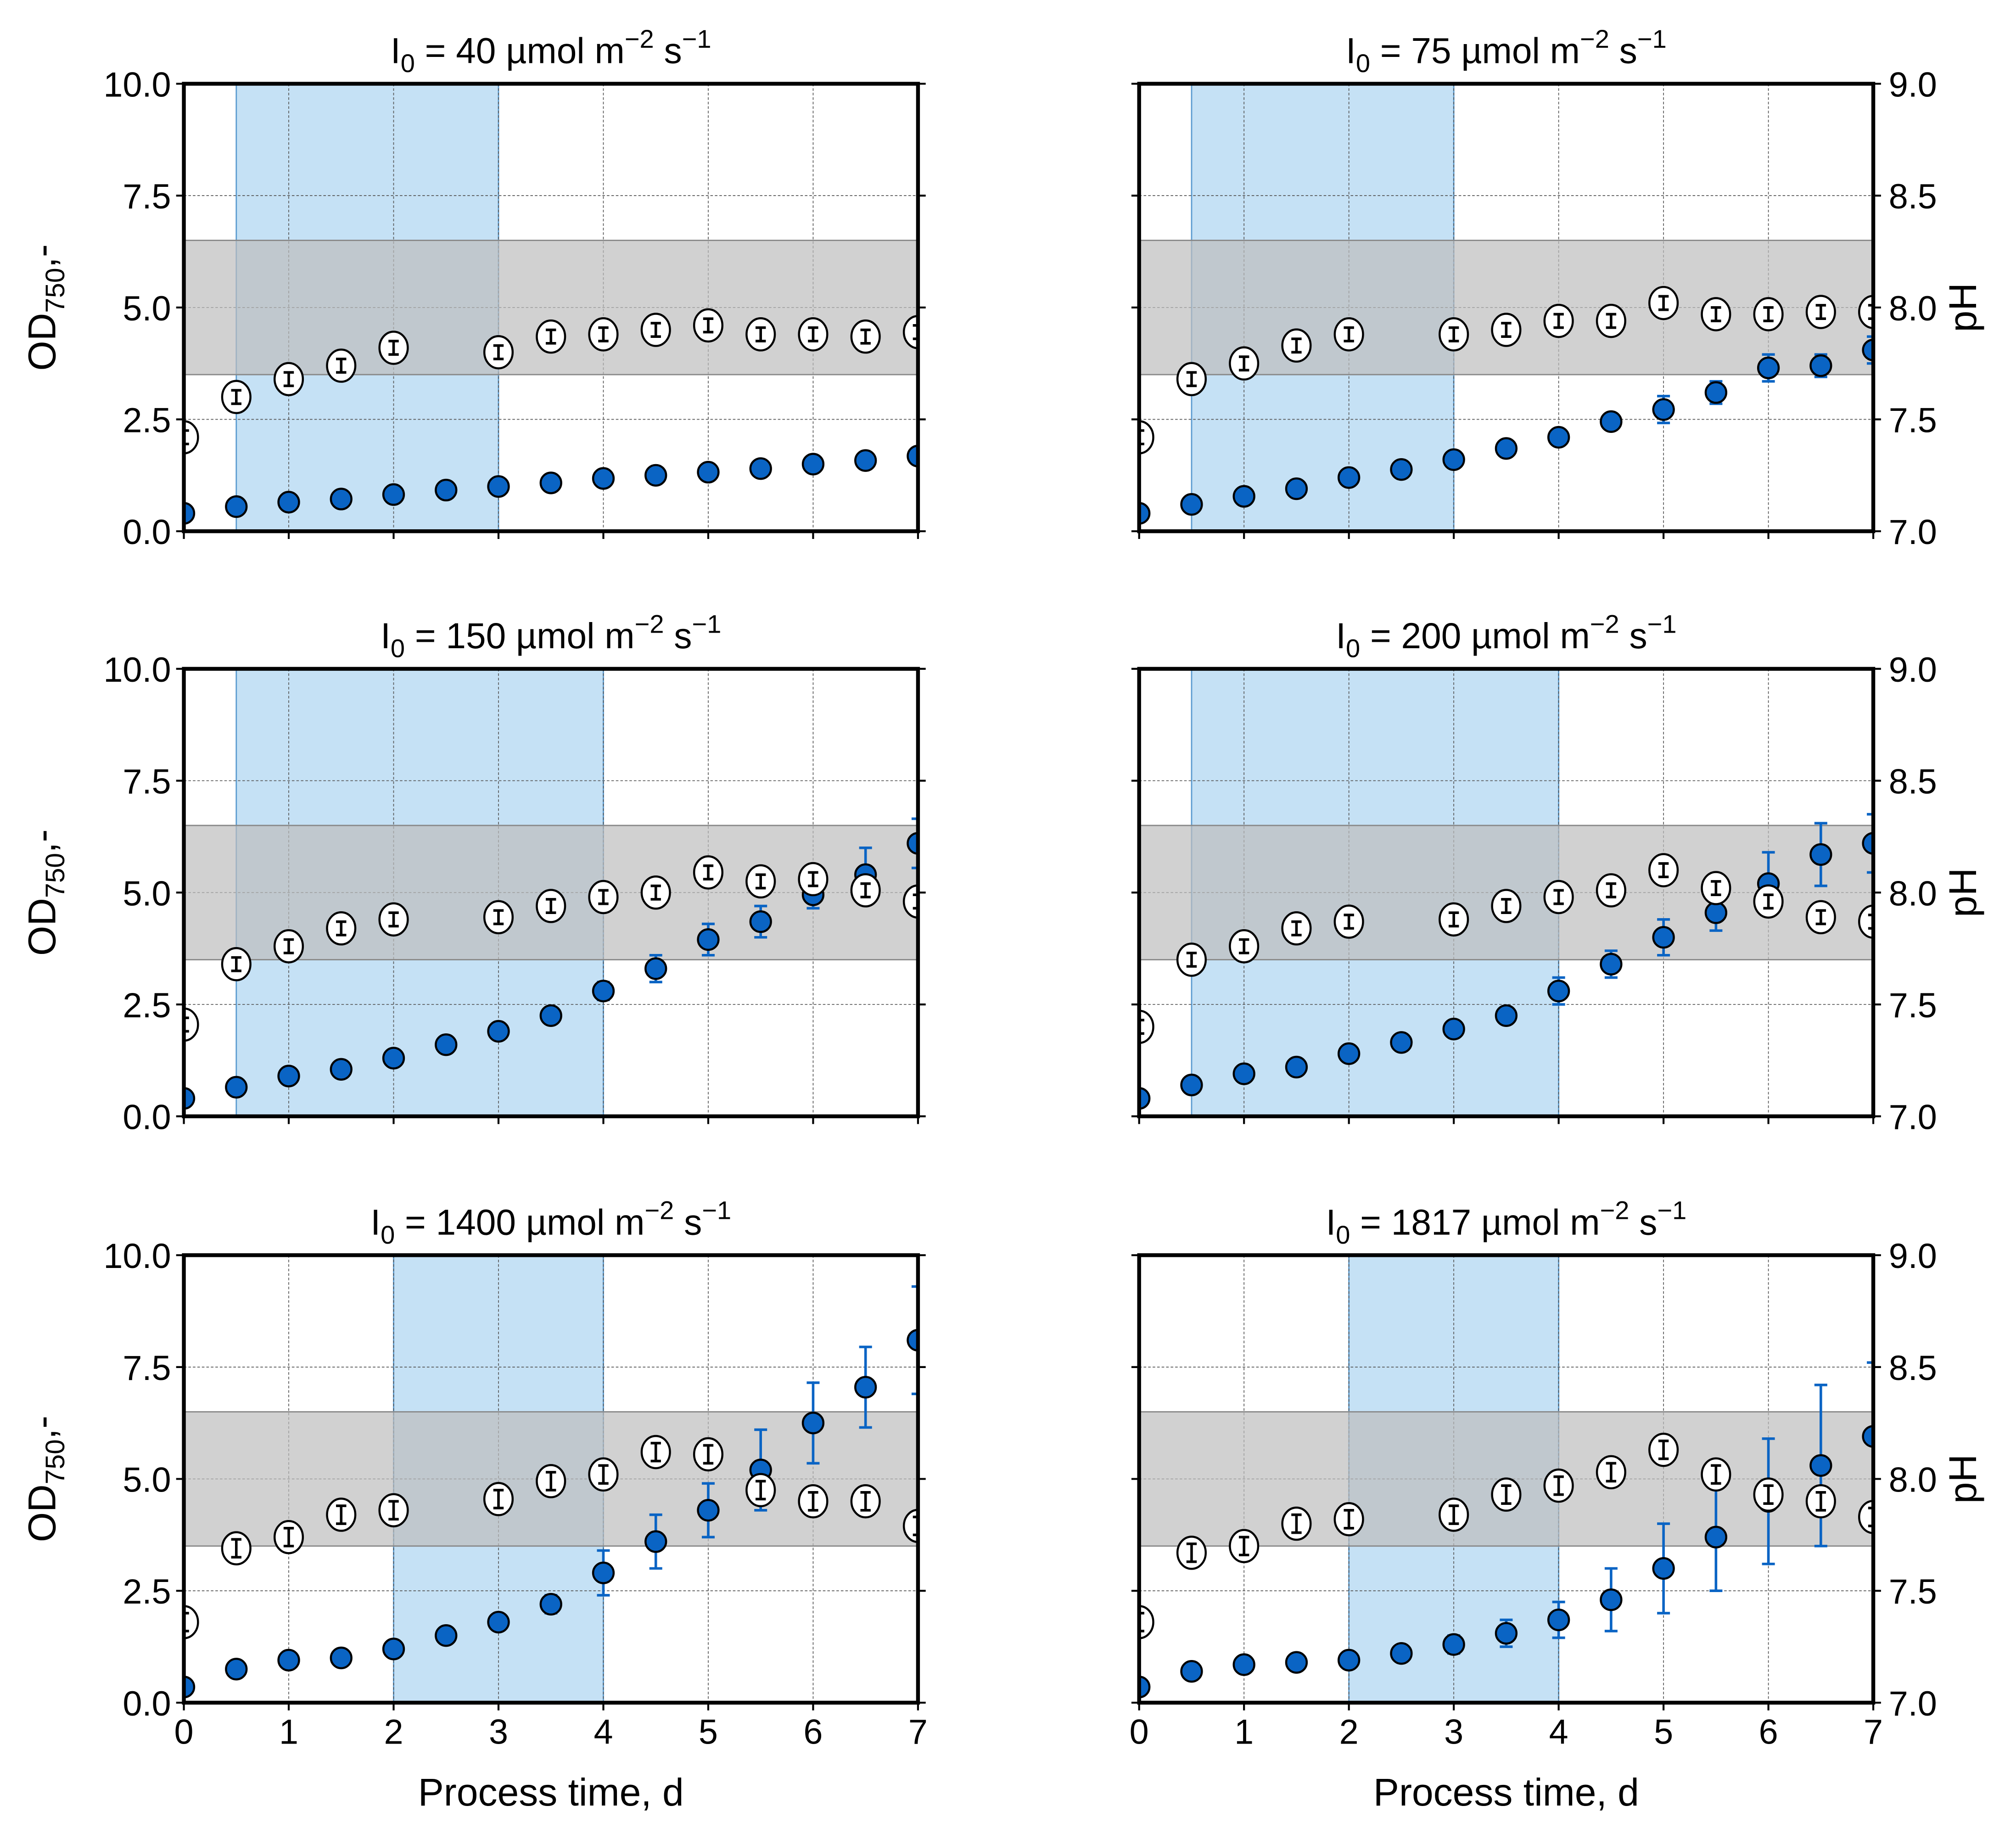  I want to click on ylabel-main: OD, so click(41, 342).